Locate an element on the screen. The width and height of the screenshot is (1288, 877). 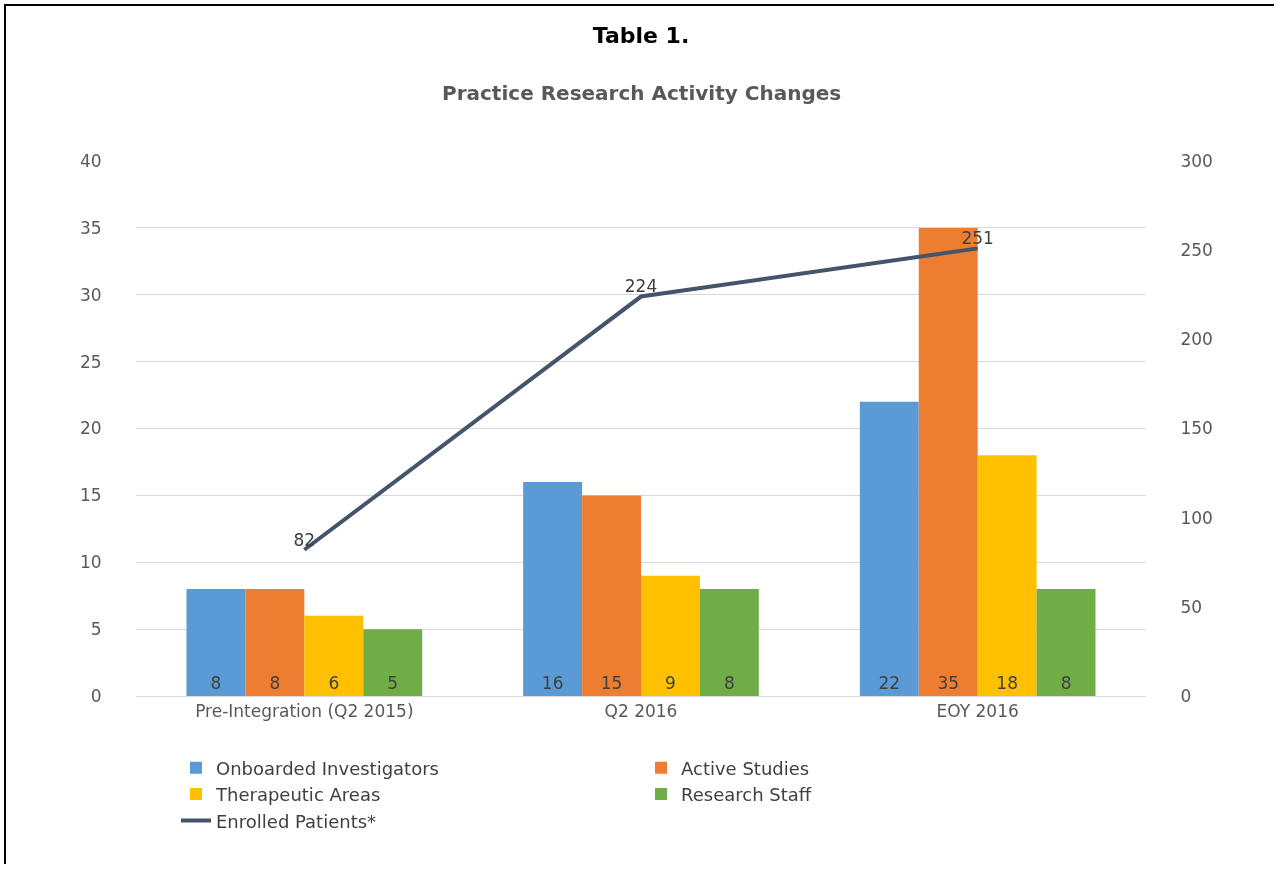
y-tick-label: 25 is located at coordinates (90, 361).